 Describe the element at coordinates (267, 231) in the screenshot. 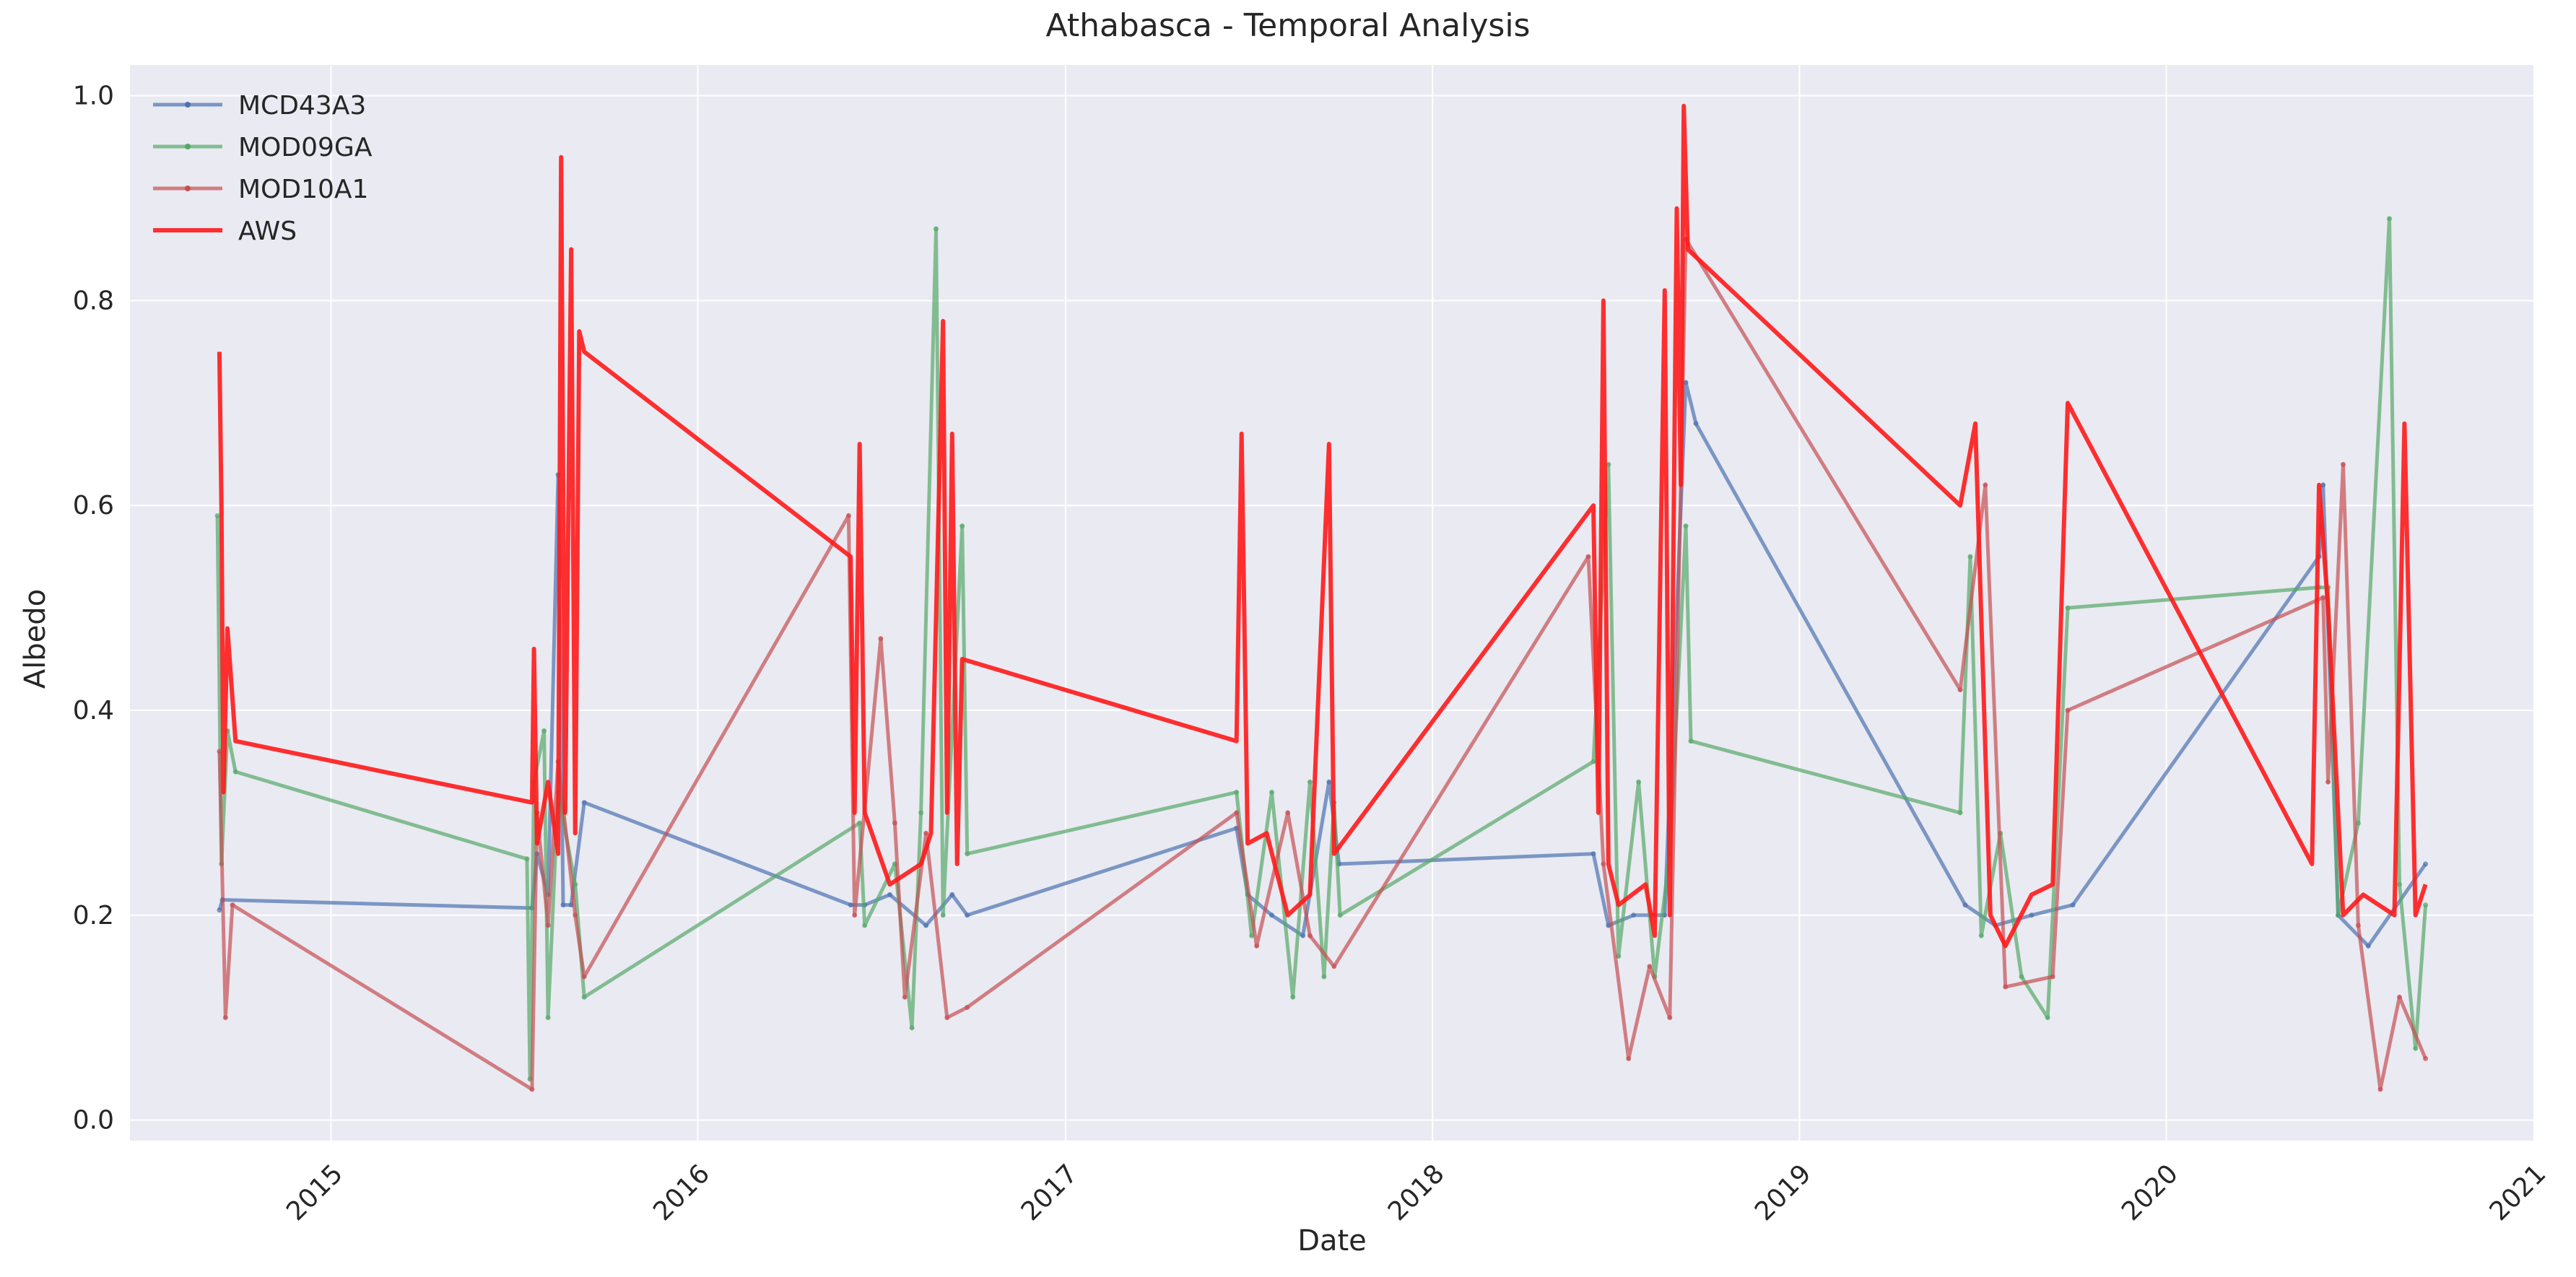

I see `legend-label: AWS` at that location.